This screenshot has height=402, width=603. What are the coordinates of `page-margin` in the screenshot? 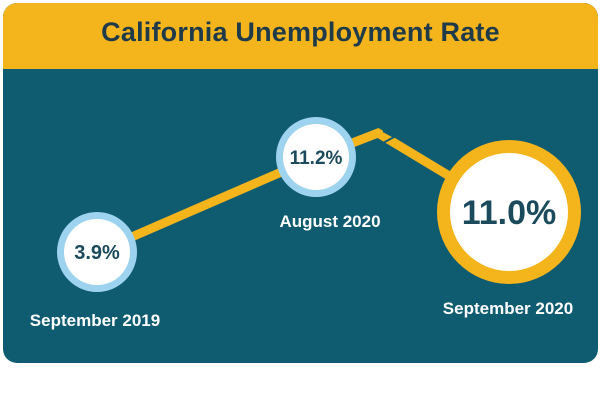 It's located at (301, 382).